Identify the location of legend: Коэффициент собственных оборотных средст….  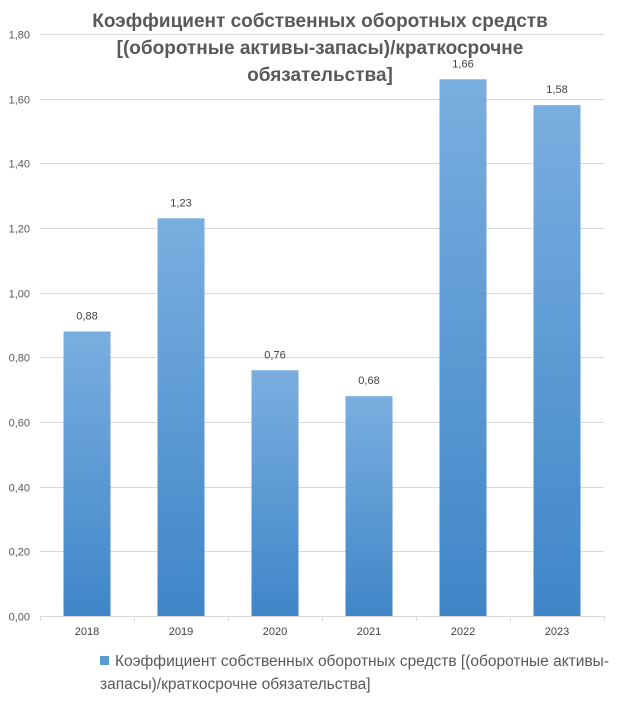
(360, 673).